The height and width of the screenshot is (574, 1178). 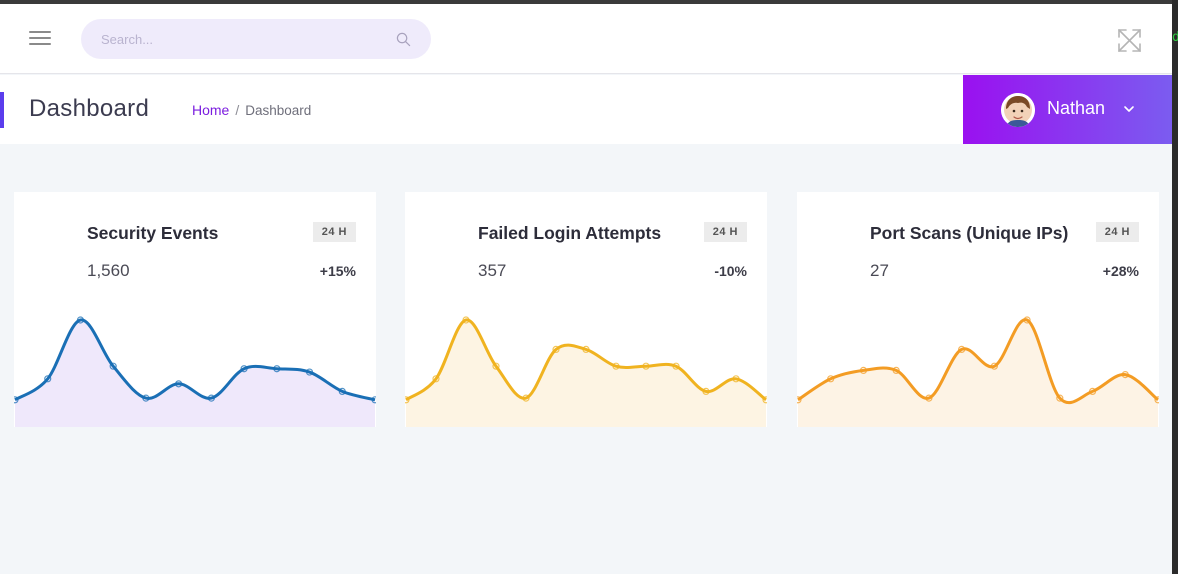 I want to click on card-title: Failed Login Attempts, so click(x=570, y=233).